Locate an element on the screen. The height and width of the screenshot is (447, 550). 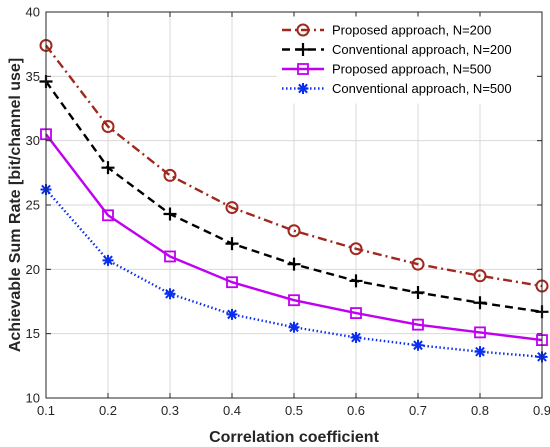
legend-label: Proposed approach, N=200 is located at coordinates (411, 30).